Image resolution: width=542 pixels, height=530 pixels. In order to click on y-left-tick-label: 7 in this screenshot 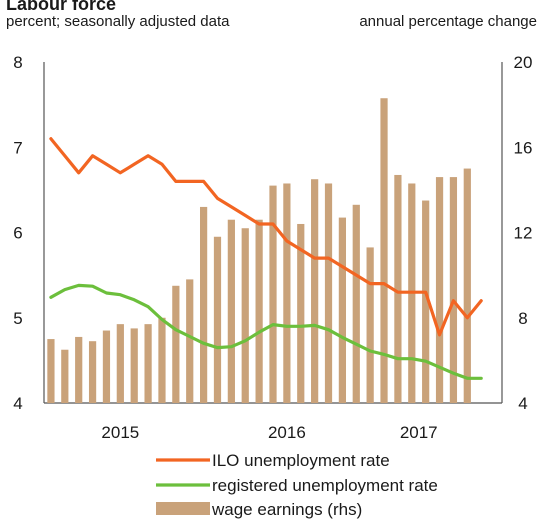, I will do `click(17, 147)`.